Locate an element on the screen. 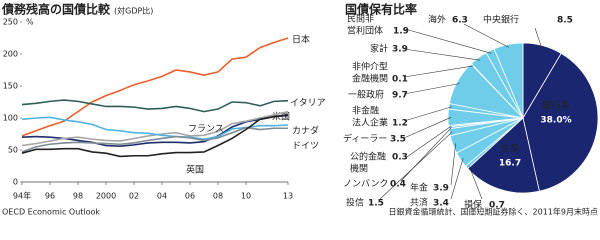 Image resolution: width=600 pixels, height=240 pixels. slice-label: 非仲介型 is located at coordinates (370, 67).